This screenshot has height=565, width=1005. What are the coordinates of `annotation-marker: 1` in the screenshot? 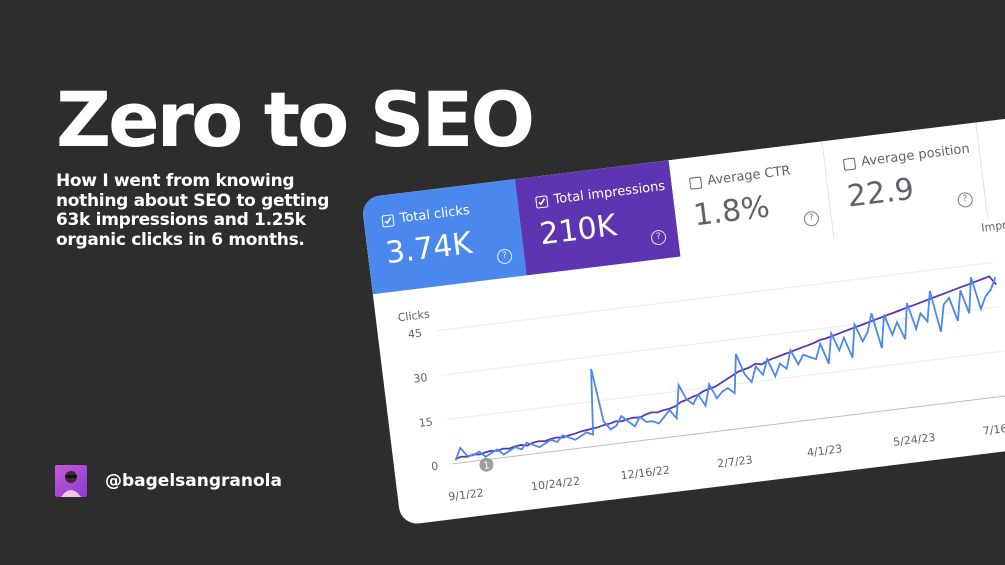 It's located at (487, 465).